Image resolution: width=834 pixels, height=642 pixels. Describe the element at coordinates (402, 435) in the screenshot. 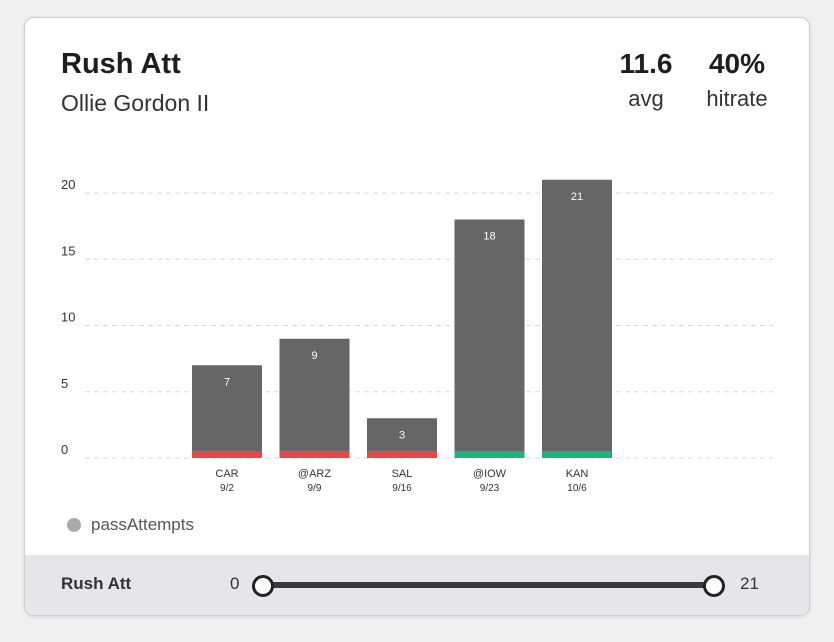

I see `data-label: 3` at that location.